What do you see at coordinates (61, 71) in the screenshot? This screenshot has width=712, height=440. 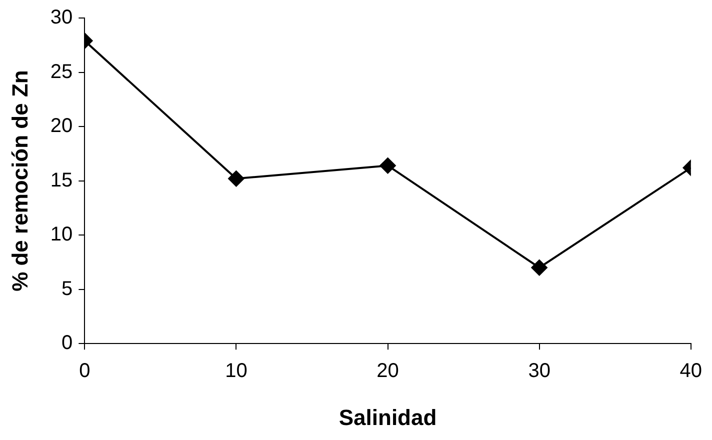 I see `y-tick-label: 25` at bounding box center [61, 71].